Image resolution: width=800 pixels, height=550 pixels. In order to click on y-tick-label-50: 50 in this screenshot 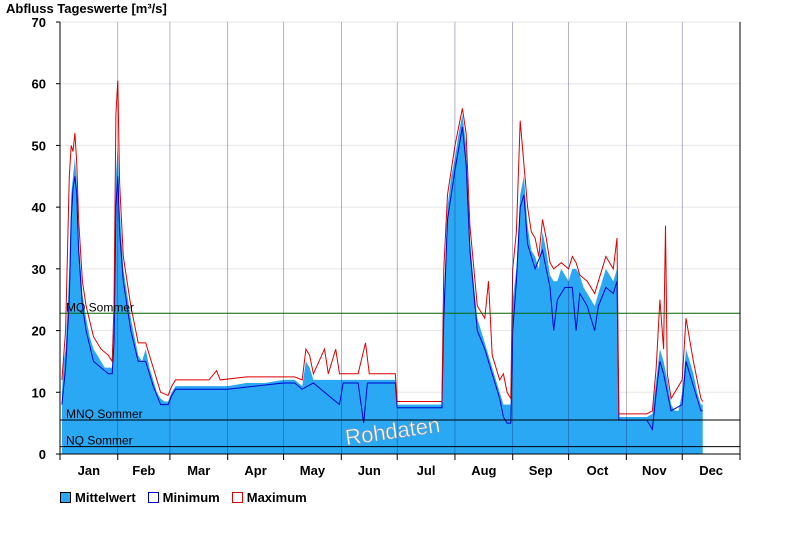, I will do `click(39, 145)`.